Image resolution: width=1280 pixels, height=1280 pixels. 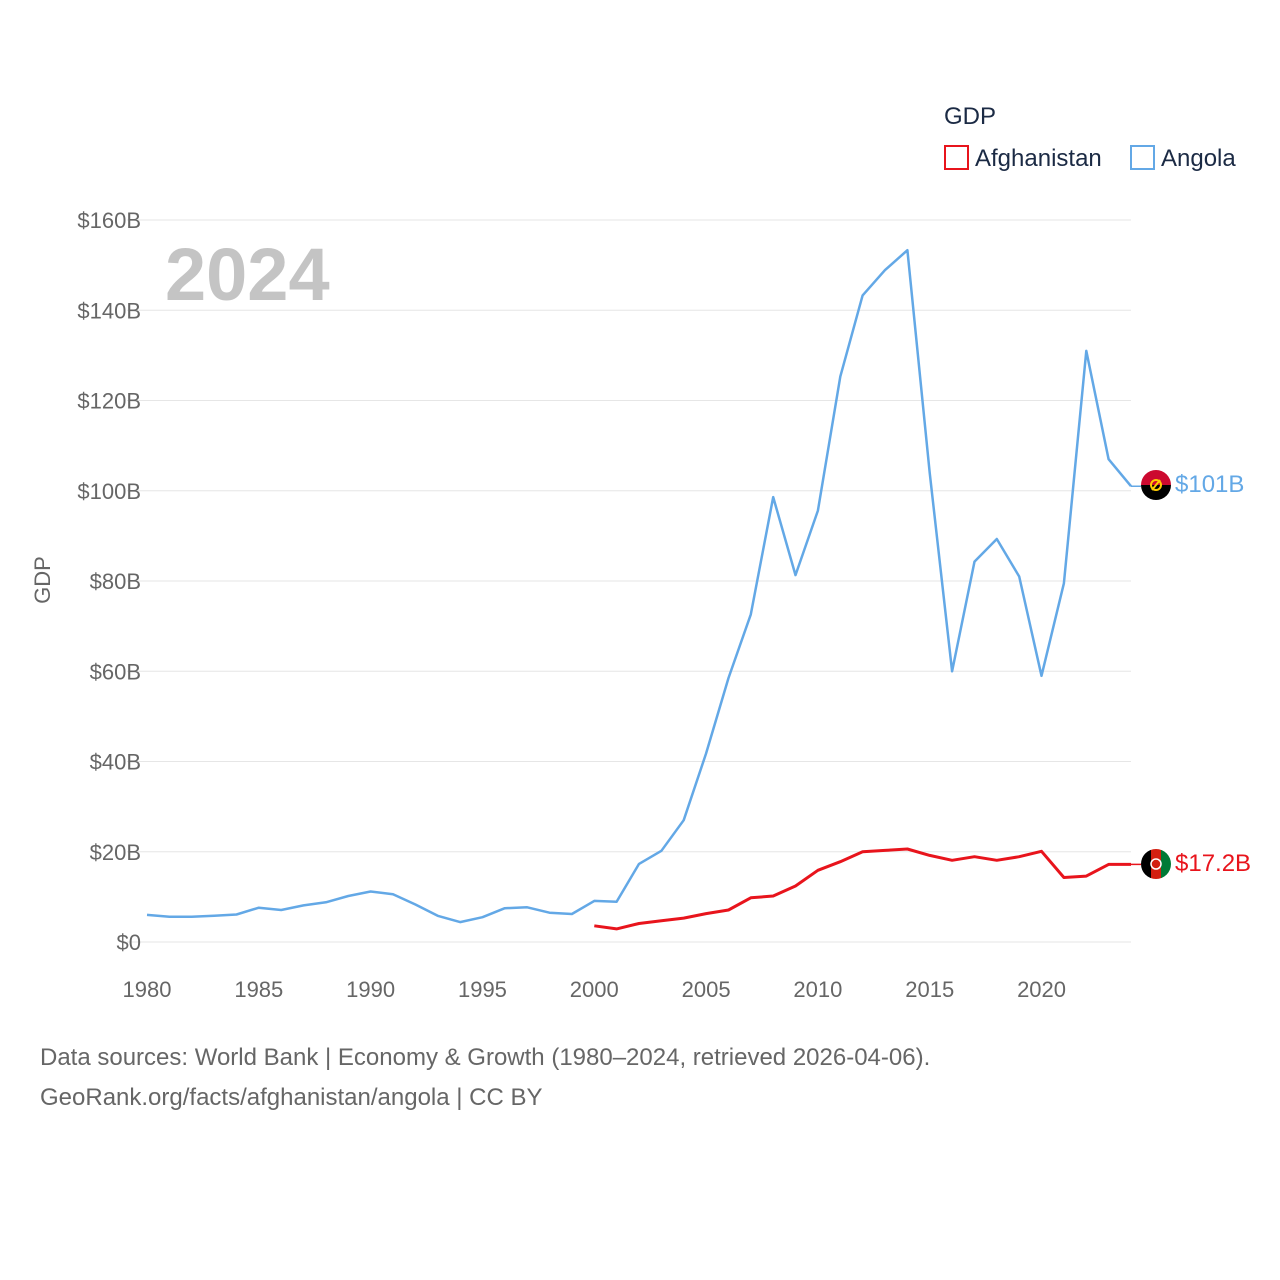 I want to click on legend-title: GDP, so click(x=970, y=116).